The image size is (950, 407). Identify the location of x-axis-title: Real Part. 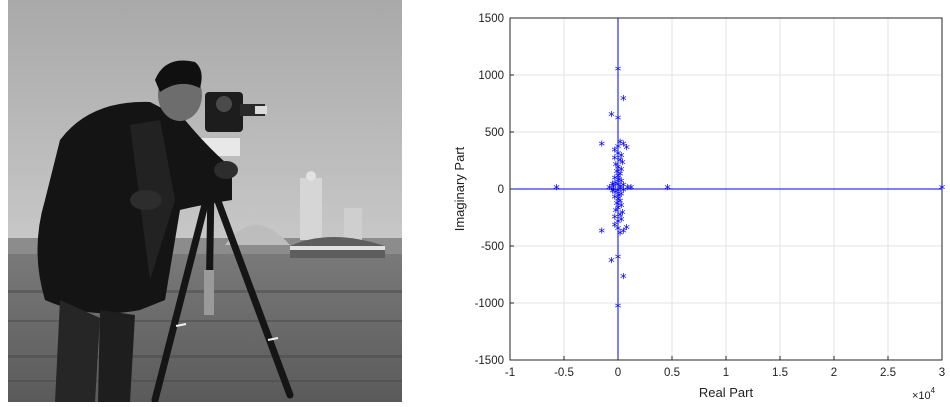
(726, 392).